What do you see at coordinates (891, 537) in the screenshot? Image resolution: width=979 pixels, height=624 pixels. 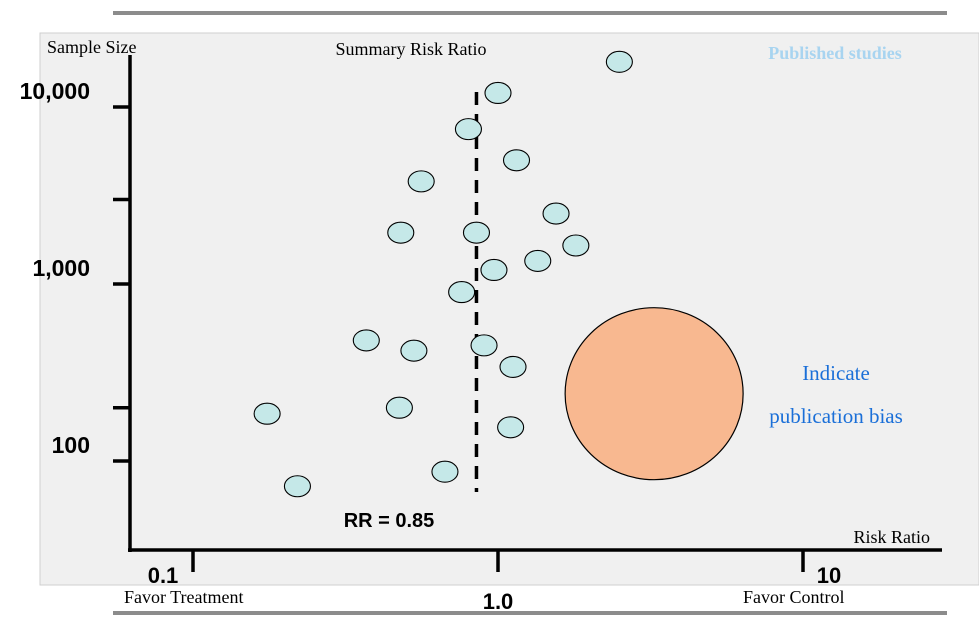 I see `x-axis-label: Risk Ratio` at bounding box center [891, 537].